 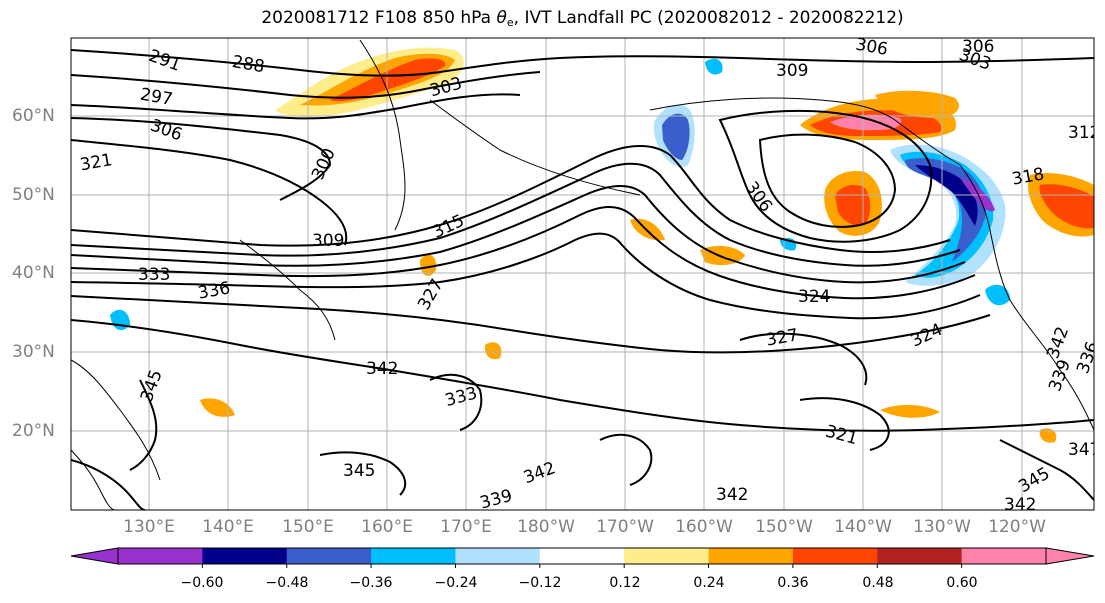 I want to click on coastline-north-america, so click(x=1026, y=297).